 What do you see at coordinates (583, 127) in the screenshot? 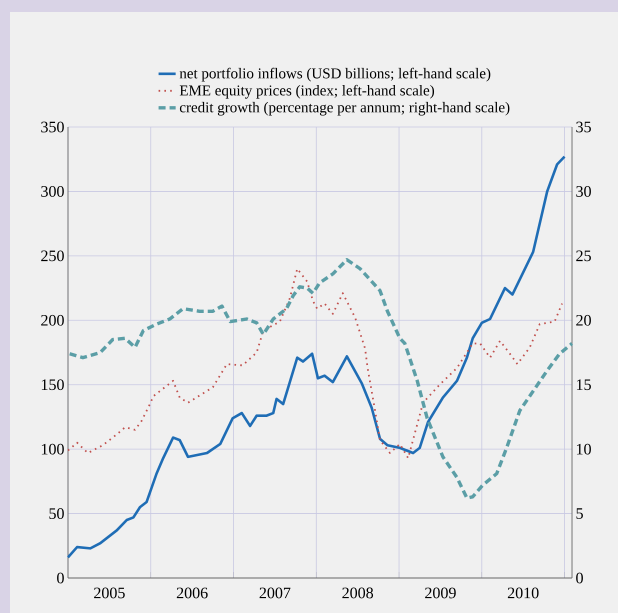
I see `y2-tick-label: 35` at bounding box center [583, 127].